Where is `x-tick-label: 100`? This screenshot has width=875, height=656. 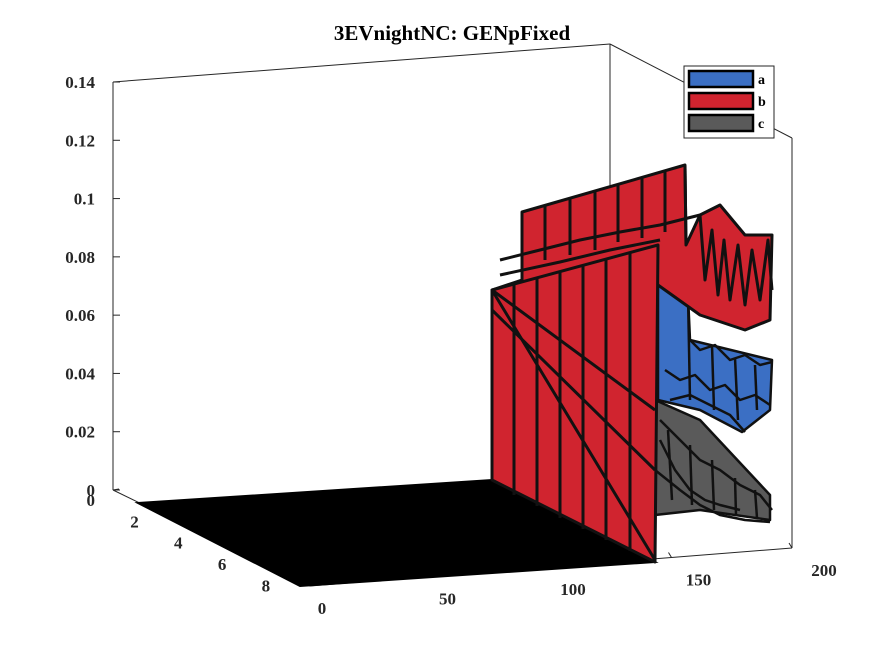
x-tick-label: 100 is located at coordinates (573, 589).